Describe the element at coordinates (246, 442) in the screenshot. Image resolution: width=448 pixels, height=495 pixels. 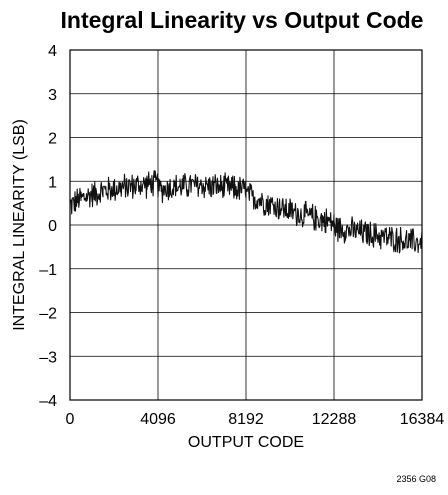
I see `x-axis-label: OUTPUT CODE` at that location.